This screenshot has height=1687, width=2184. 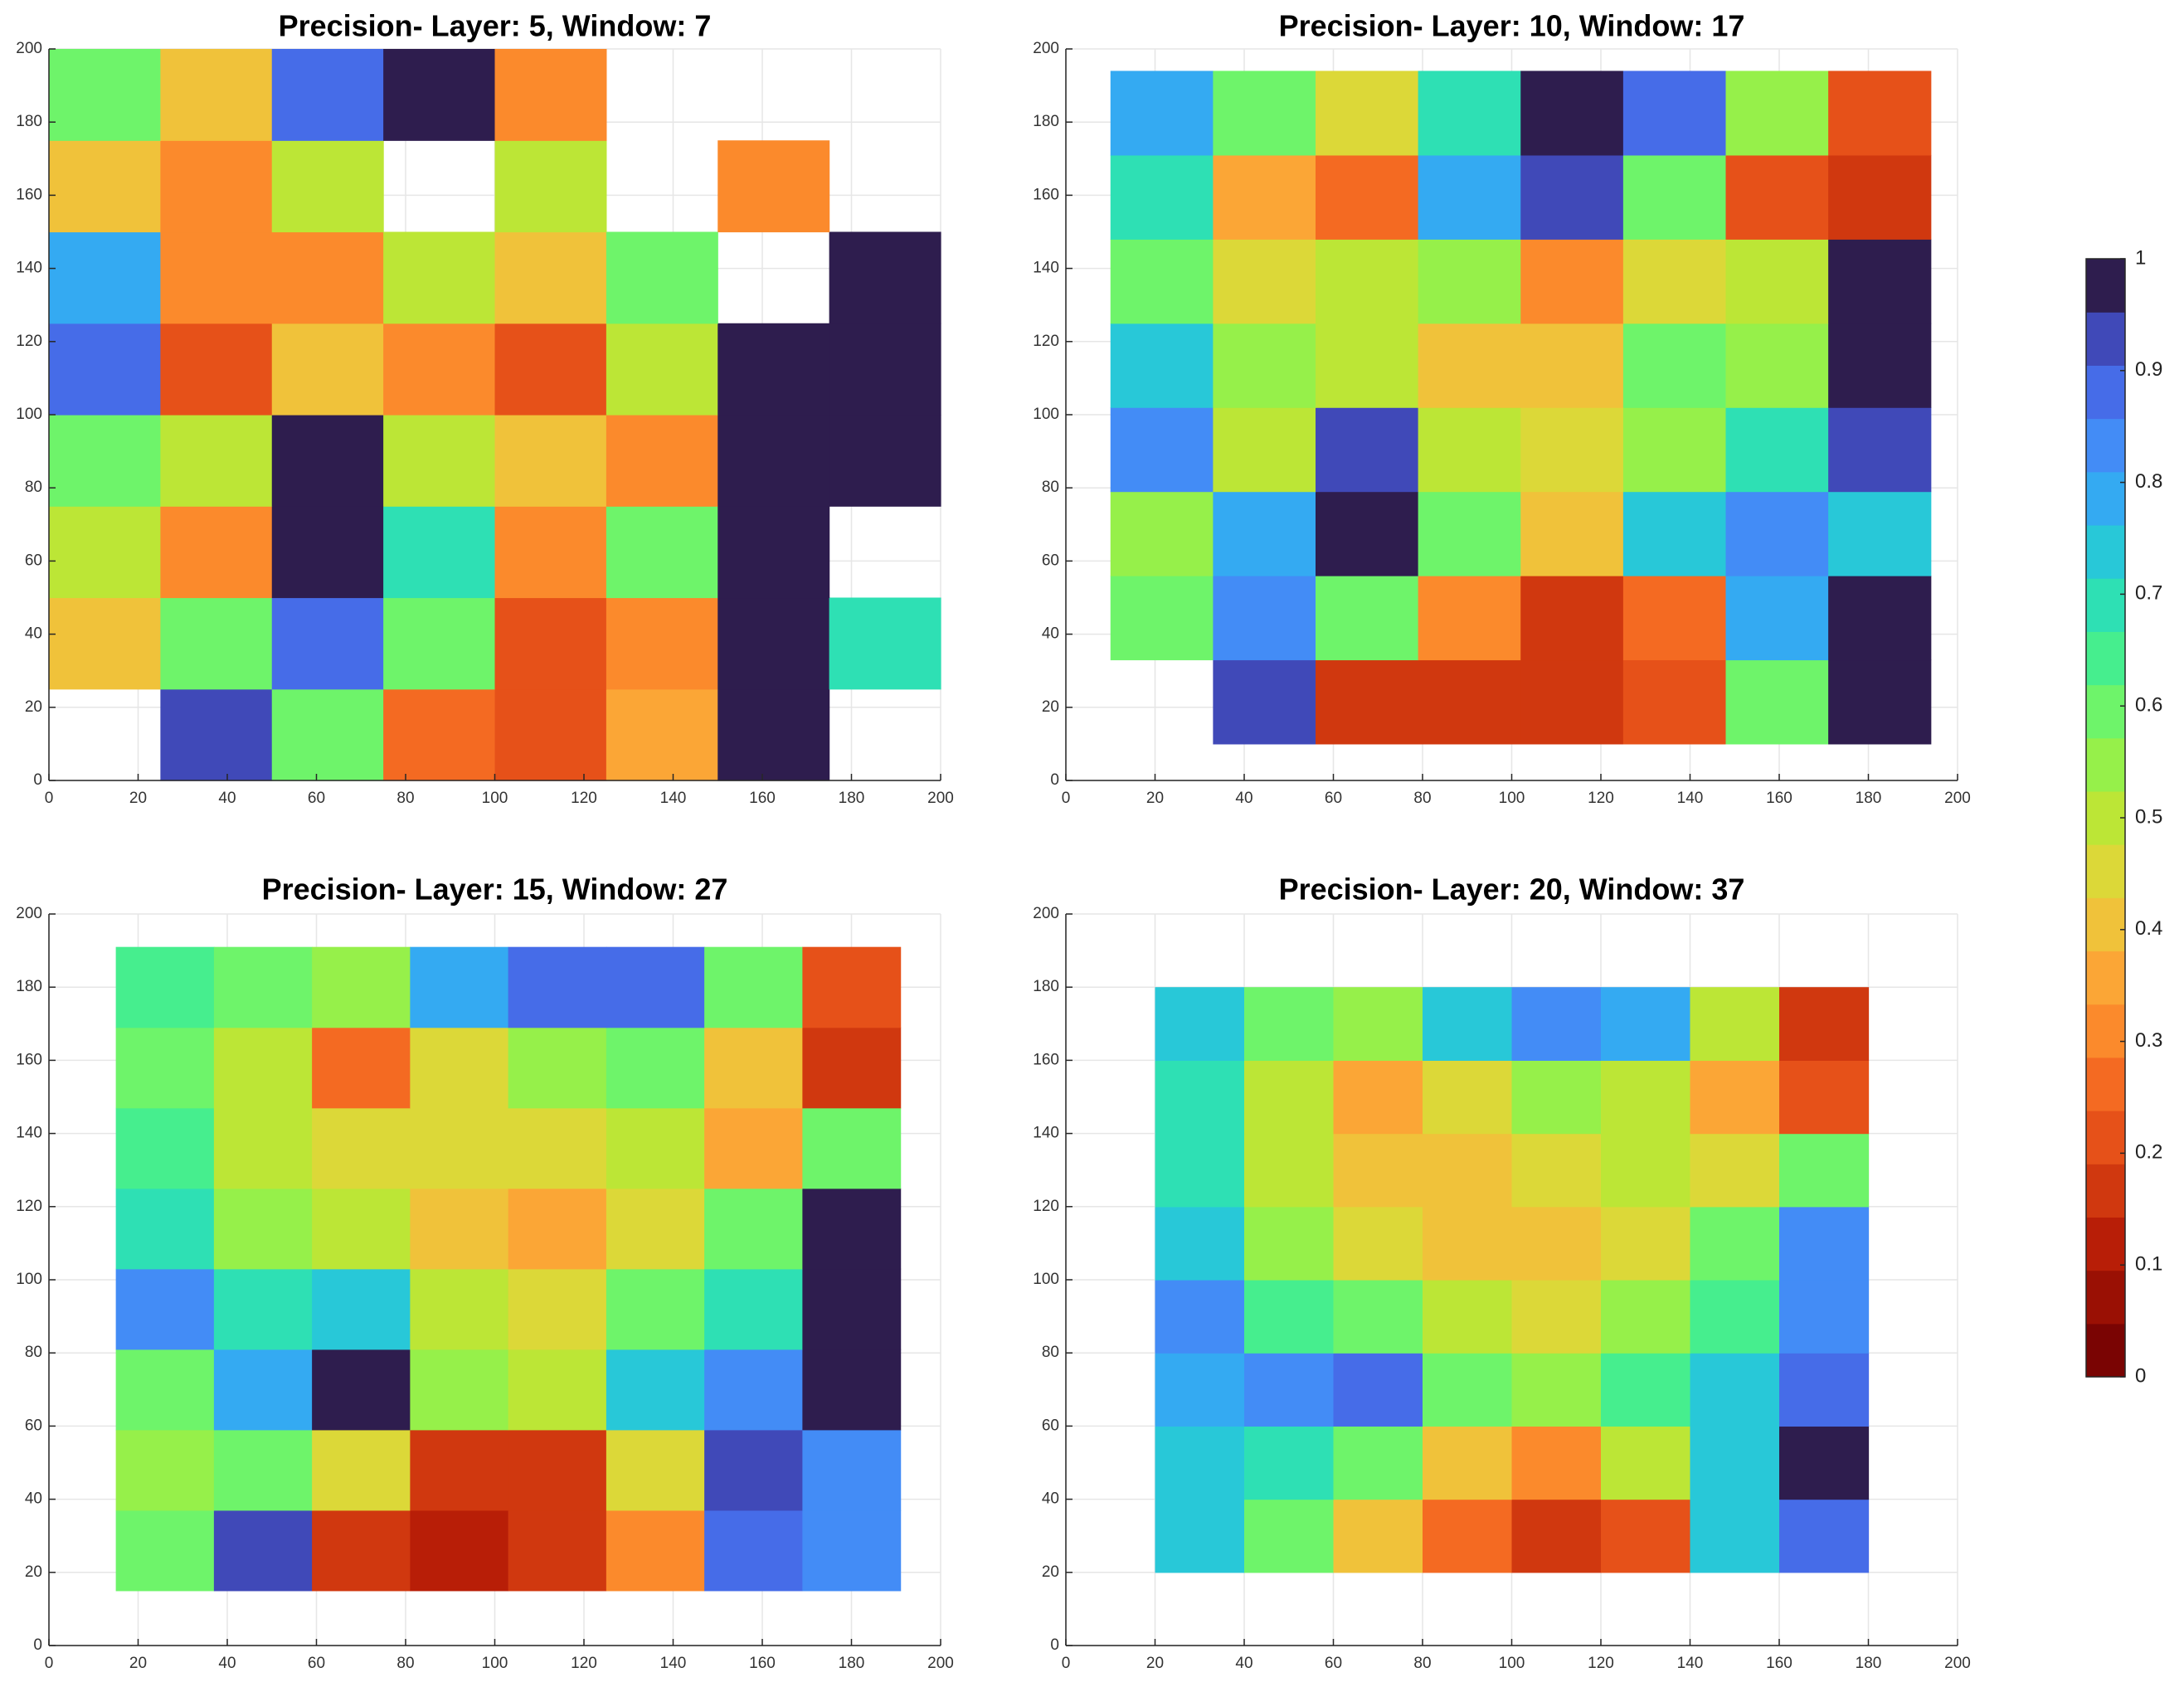 I want to click on x-tick-label: 180, so click(x=1869, y=798).